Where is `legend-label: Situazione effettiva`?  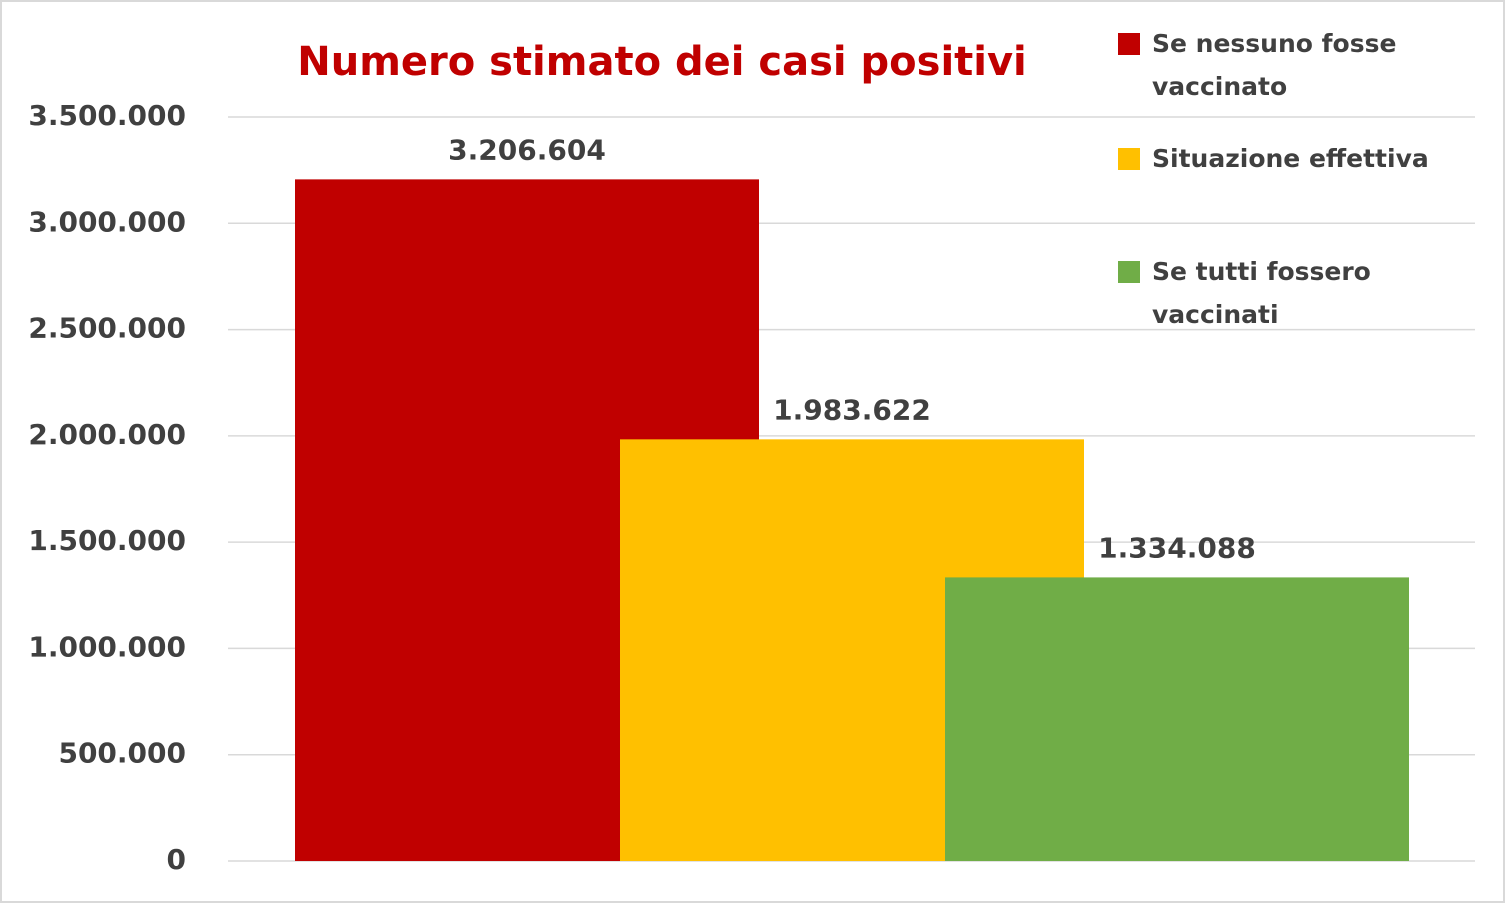
legend-label: Situazione effettiva is located at coordinates (1290, 158).